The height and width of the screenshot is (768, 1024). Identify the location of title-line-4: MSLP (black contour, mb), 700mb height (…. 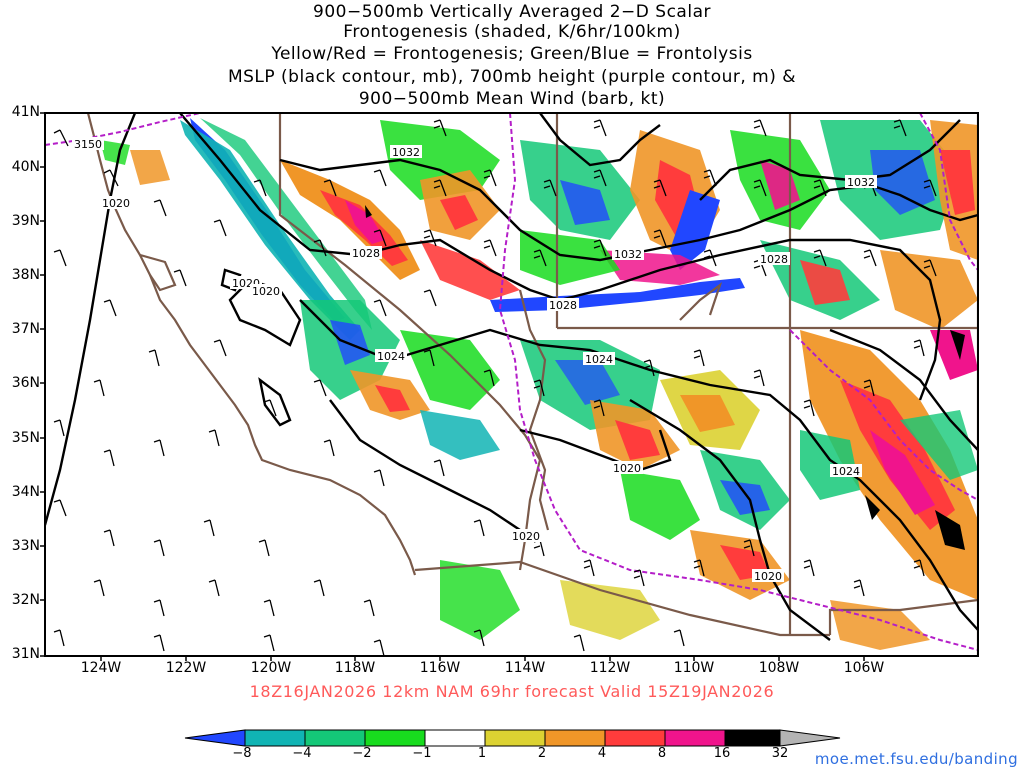
(512, 77).